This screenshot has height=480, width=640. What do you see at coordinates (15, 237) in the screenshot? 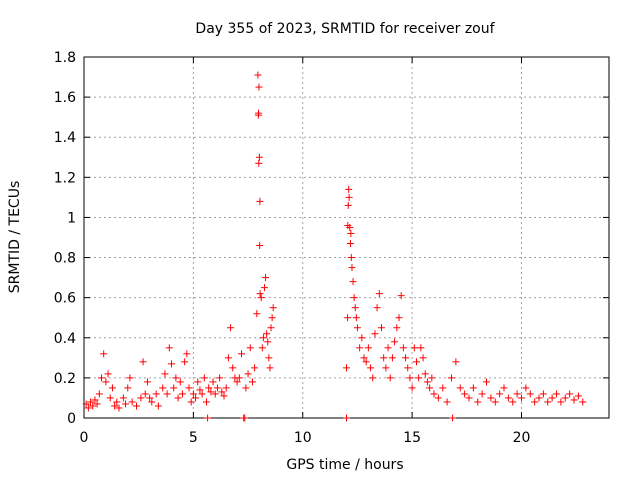
I see `y-axis-label: SRMTID / TECUs` at bounding box center [15, 237].